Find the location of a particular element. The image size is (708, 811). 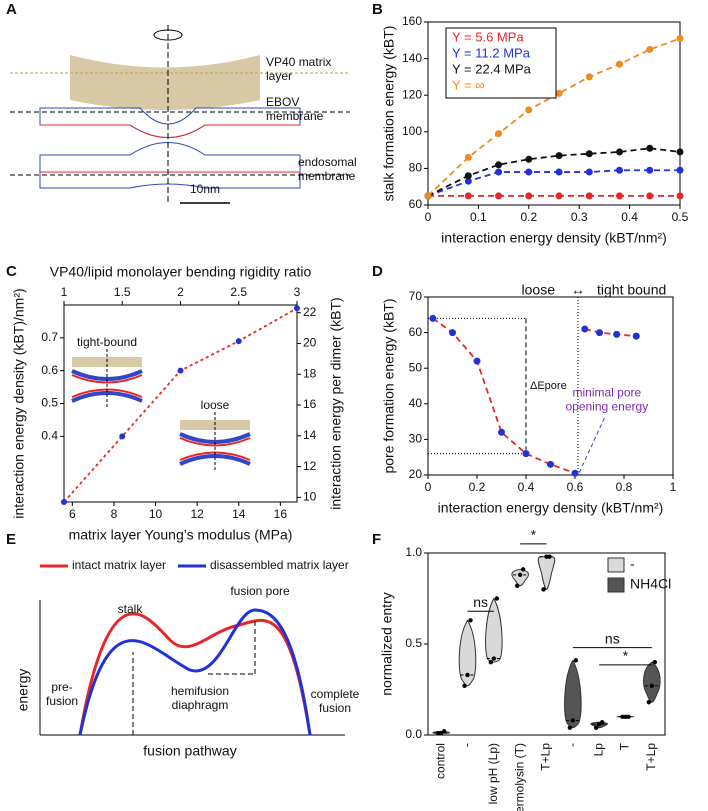

inset-label: loose is located at coordinates (215, 405).